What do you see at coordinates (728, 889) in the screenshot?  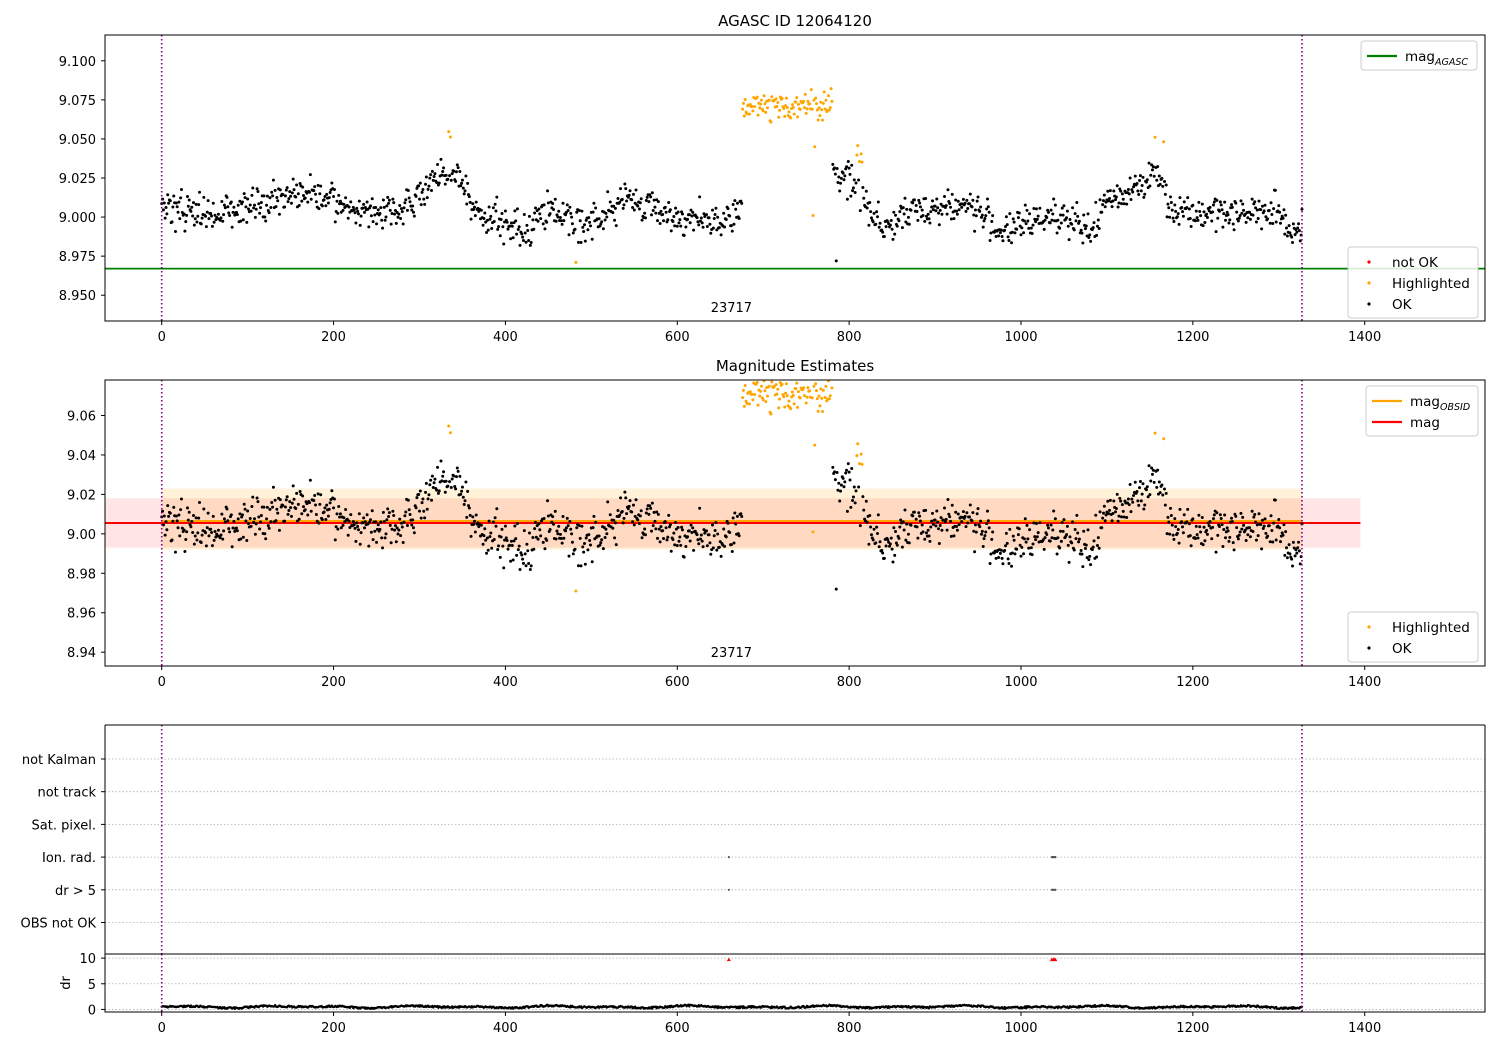 I see `flag-point` at bounding box center [728, 889].